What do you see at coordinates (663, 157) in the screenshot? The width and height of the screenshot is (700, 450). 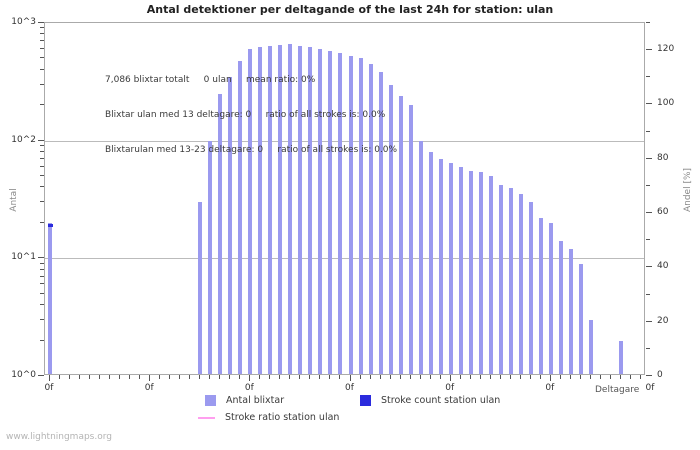 I see `y-tick-label-right: 80` at bounding box center [663, 157].